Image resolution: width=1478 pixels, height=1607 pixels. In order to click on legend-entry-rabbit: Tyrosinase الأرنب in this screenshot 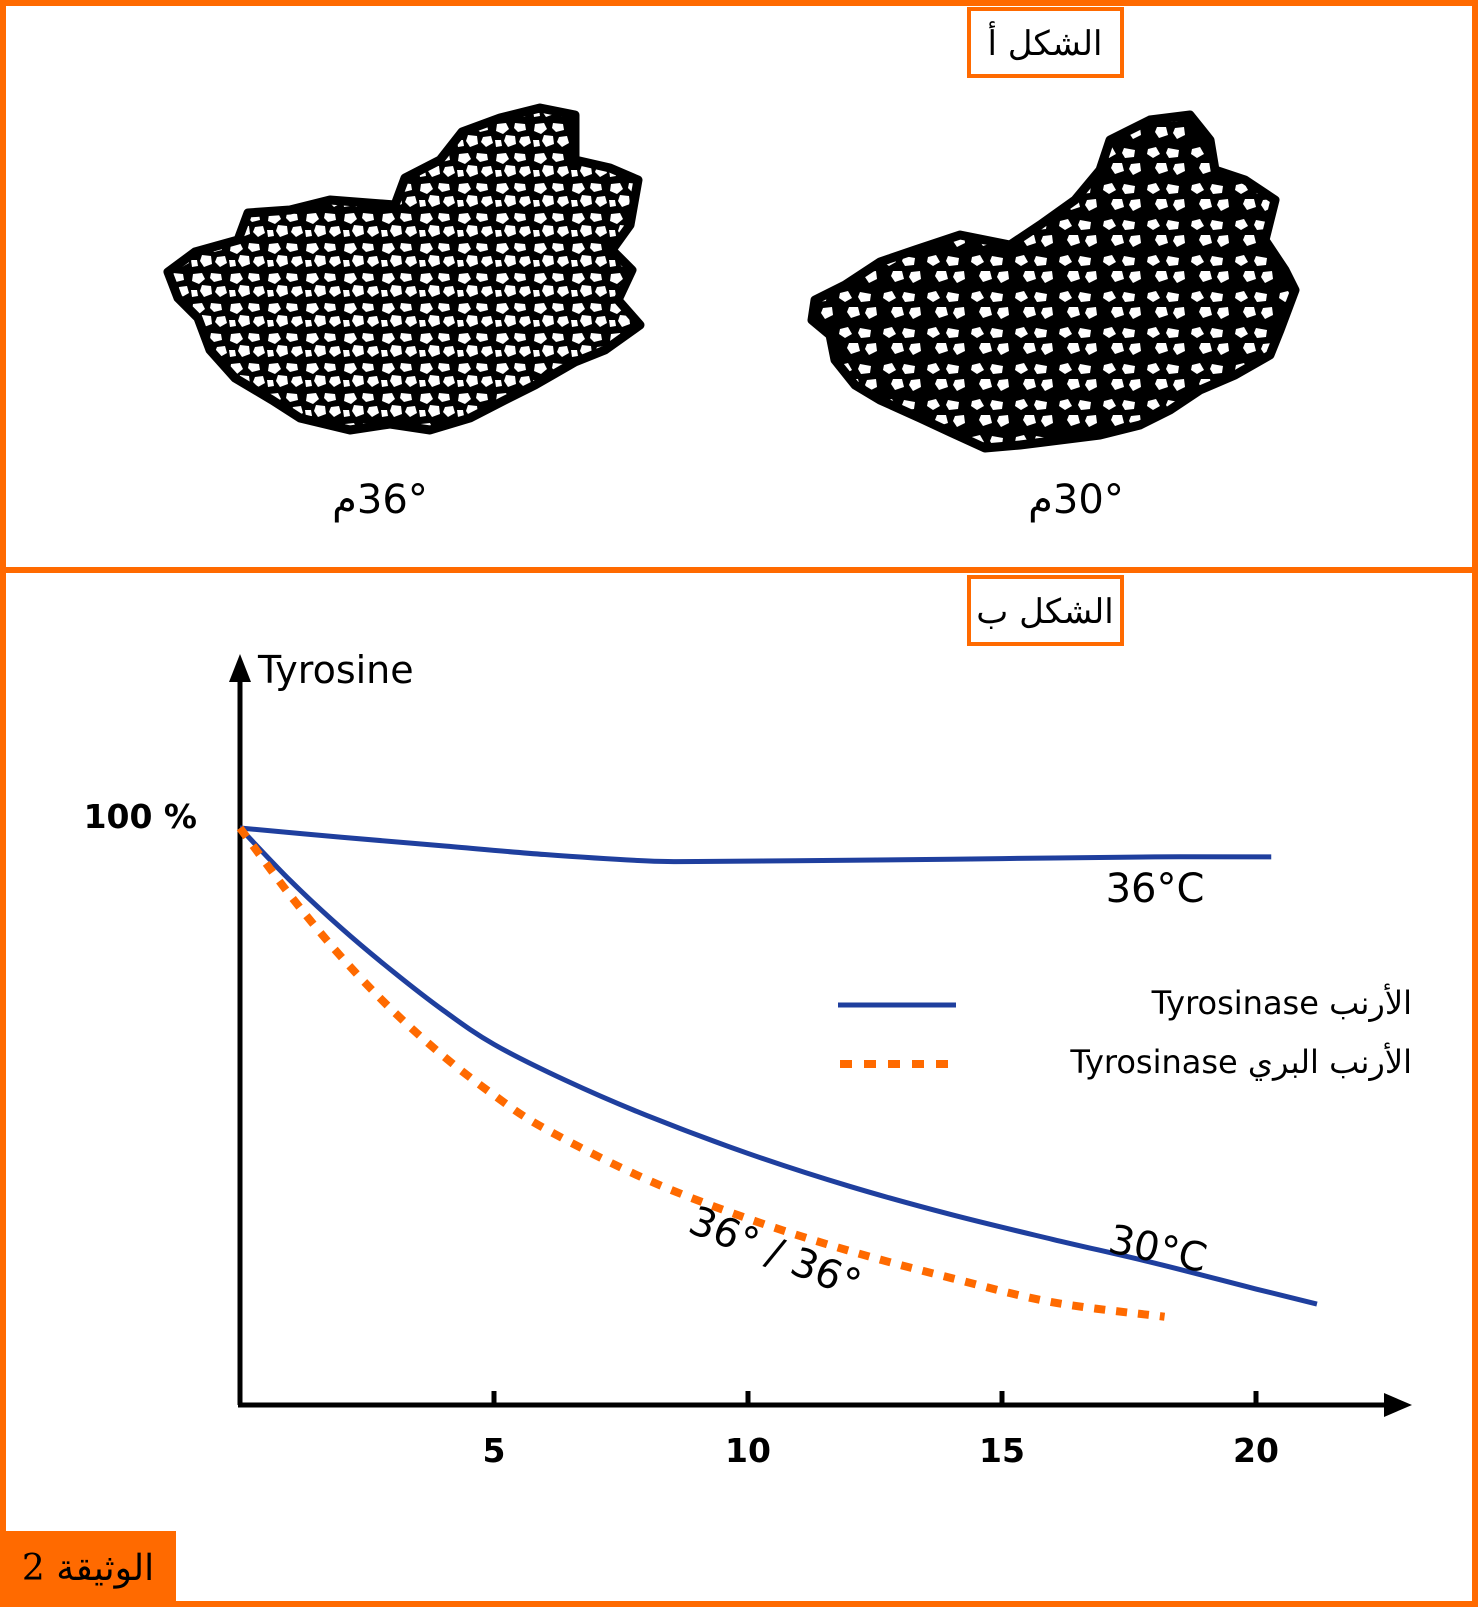, I will do `click(1281, 1002)`.